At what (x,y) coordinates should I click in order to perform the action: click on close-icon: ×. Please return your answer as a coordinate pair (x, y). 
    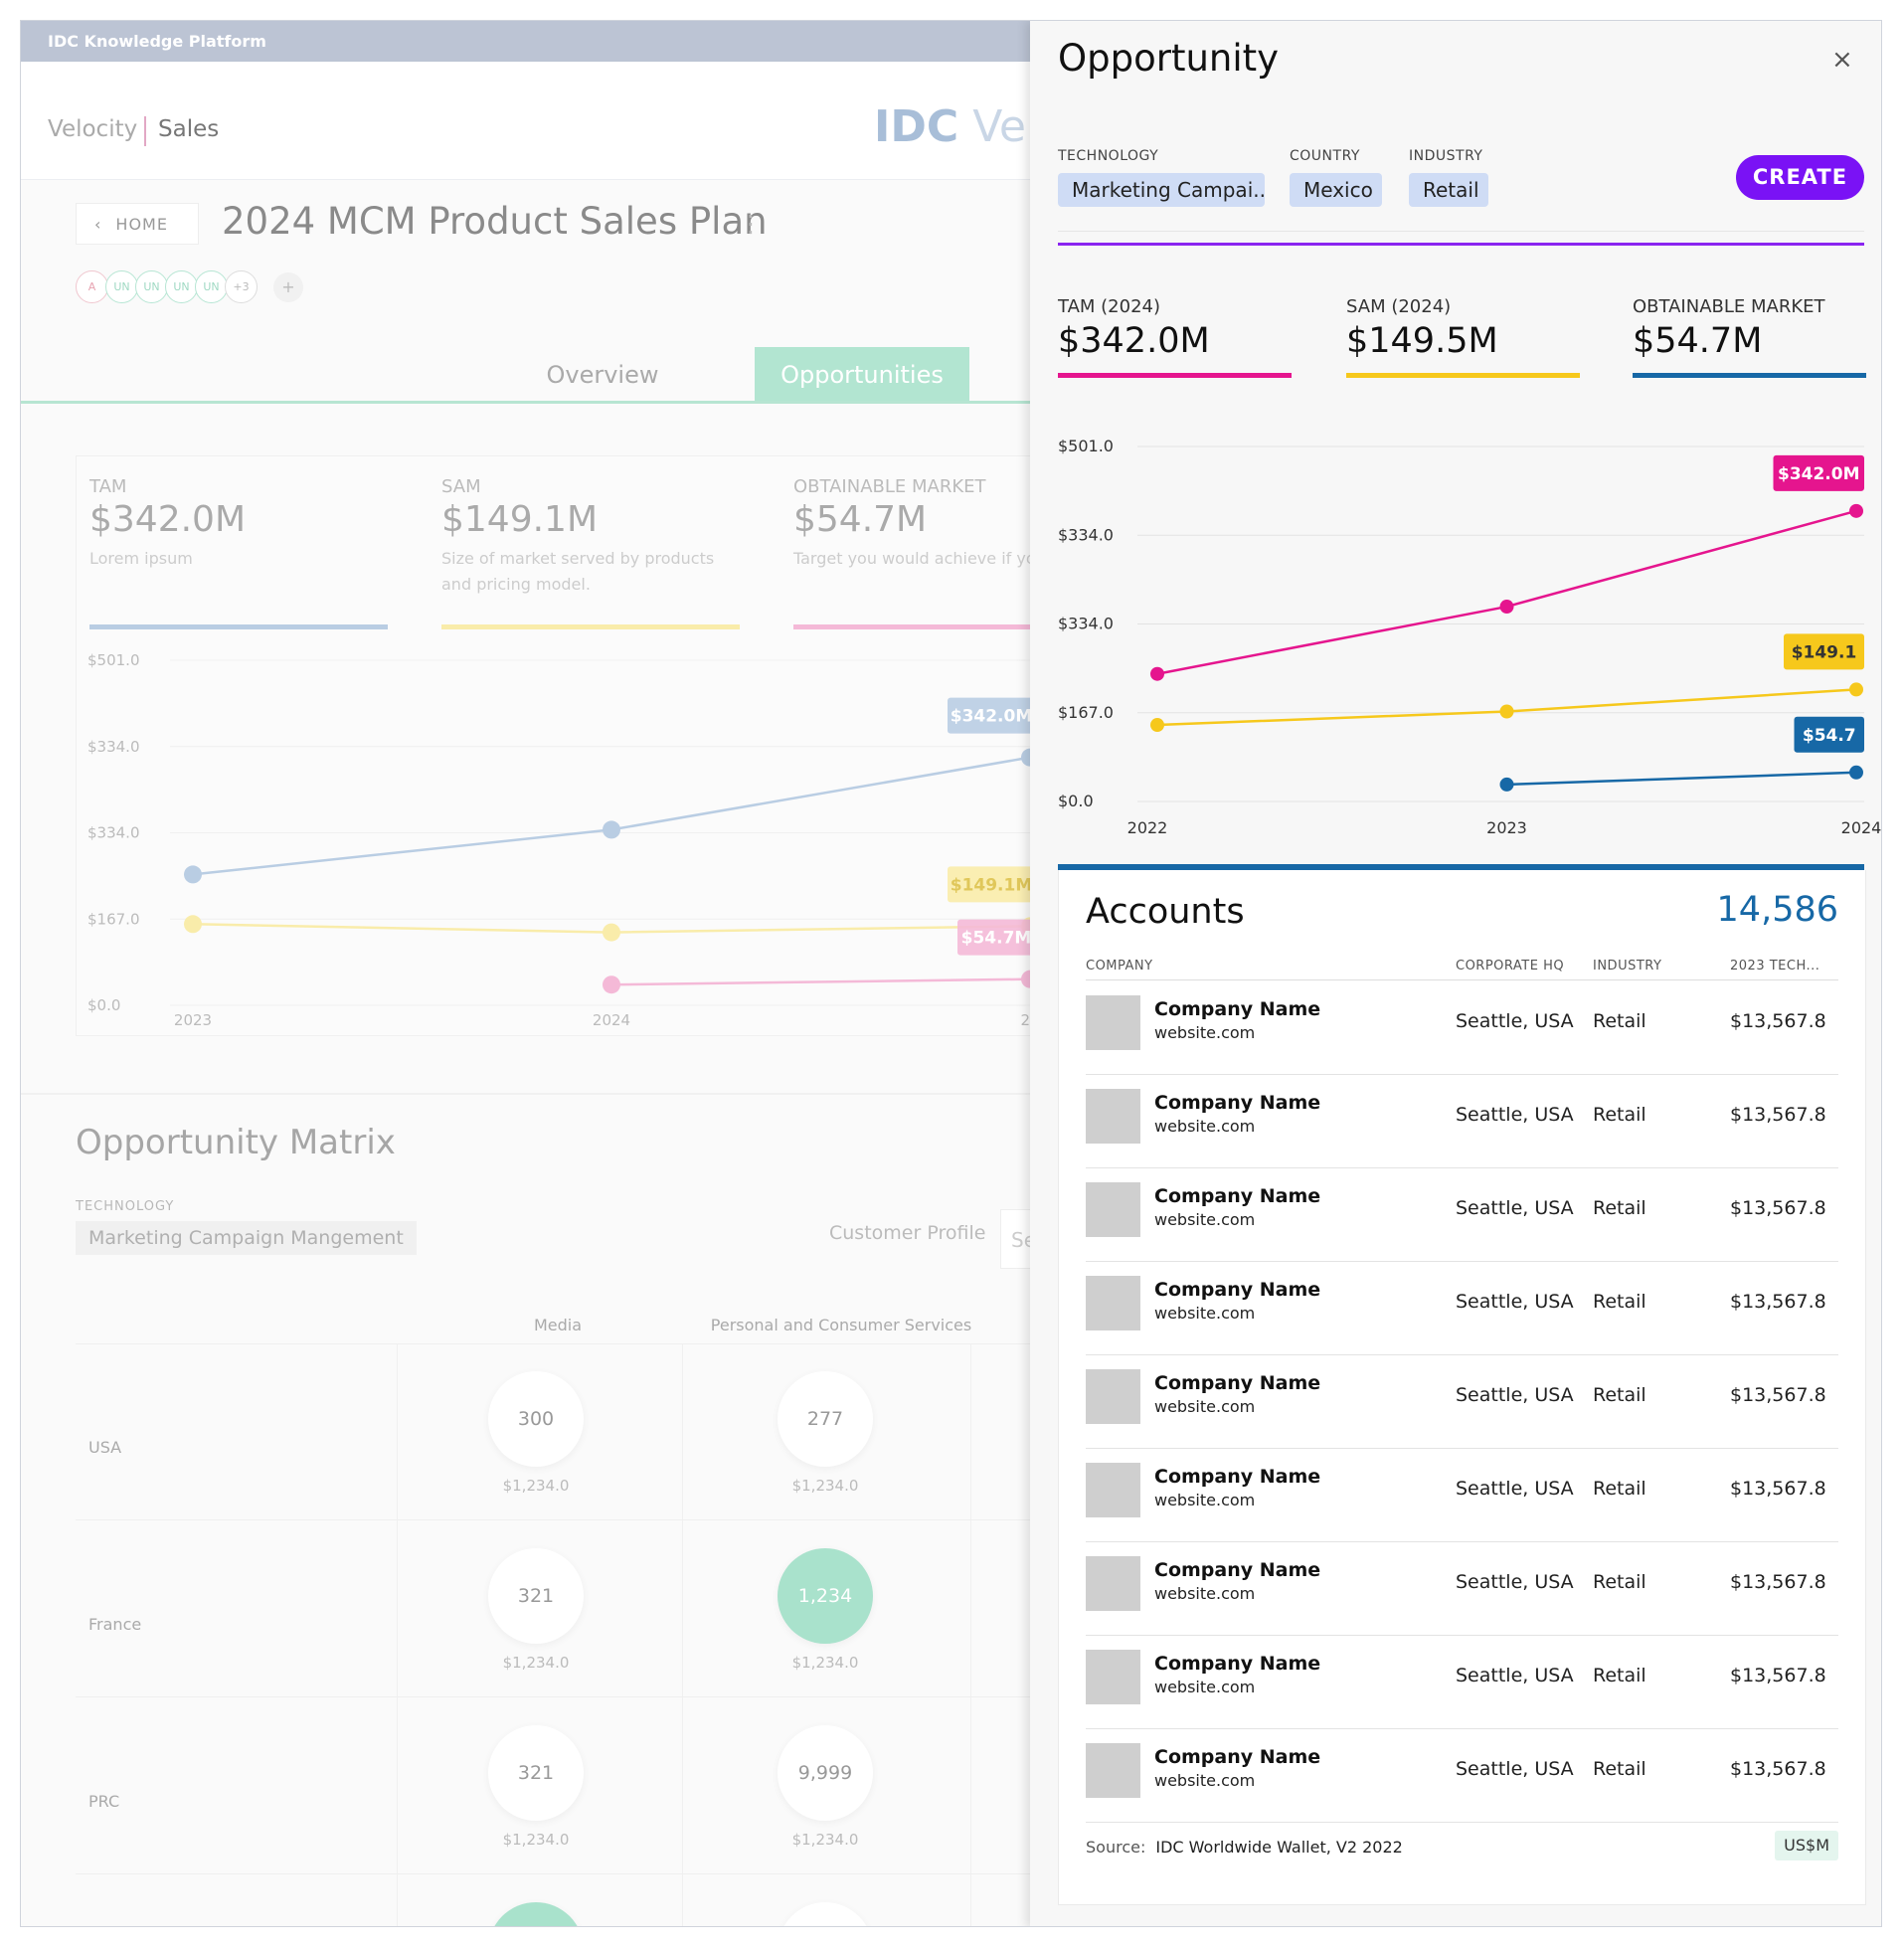
    Looking at the image, I should click on (1842, 60).